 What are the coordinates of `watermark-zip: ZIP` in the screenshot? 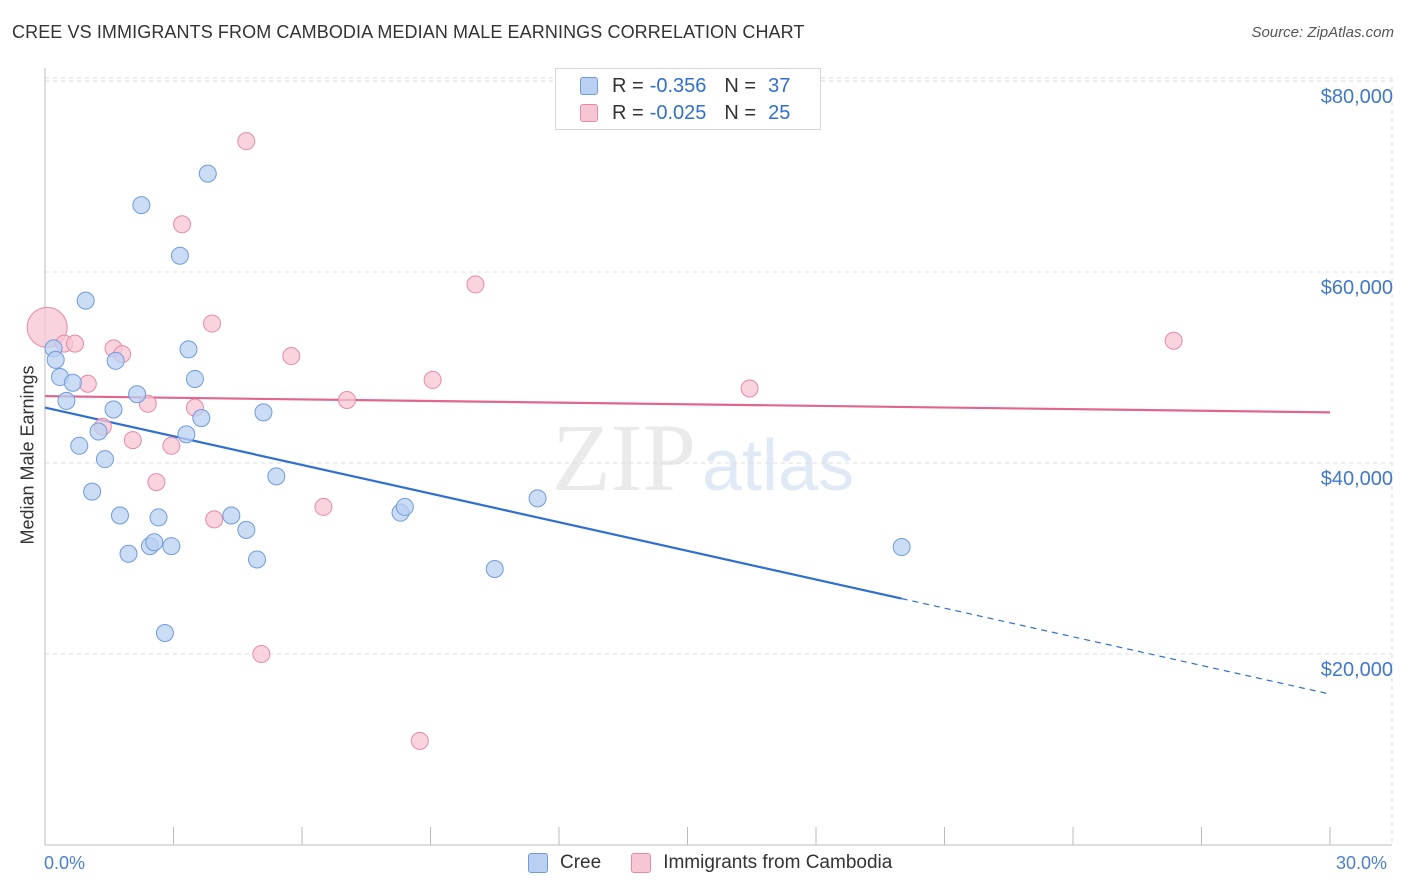 It's located at (624, 457).